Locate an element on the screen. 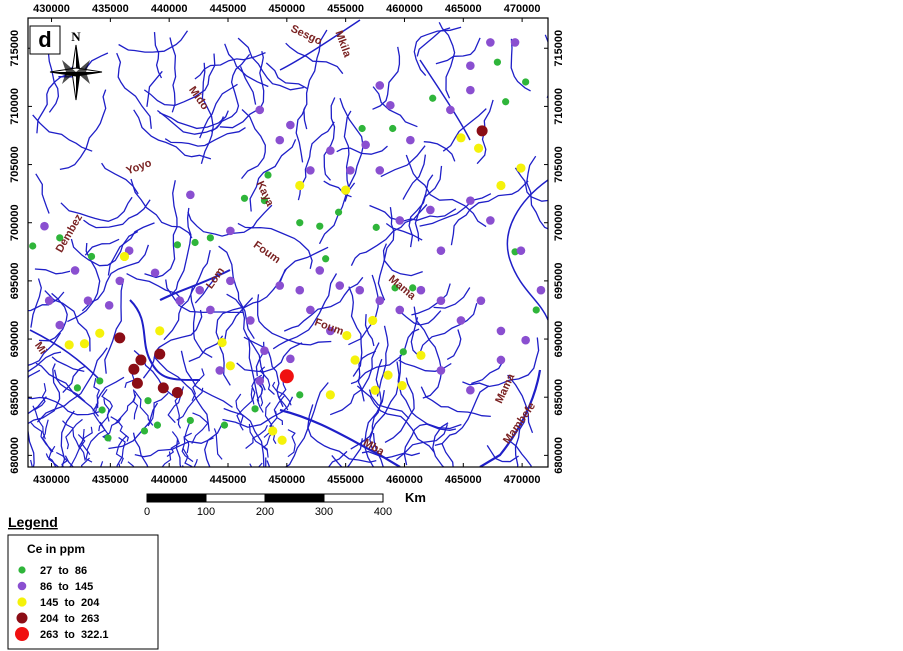 The width and height of the screenshot is (903, 651). y-tick-label: 715000 is located at coordinates (15, 48).